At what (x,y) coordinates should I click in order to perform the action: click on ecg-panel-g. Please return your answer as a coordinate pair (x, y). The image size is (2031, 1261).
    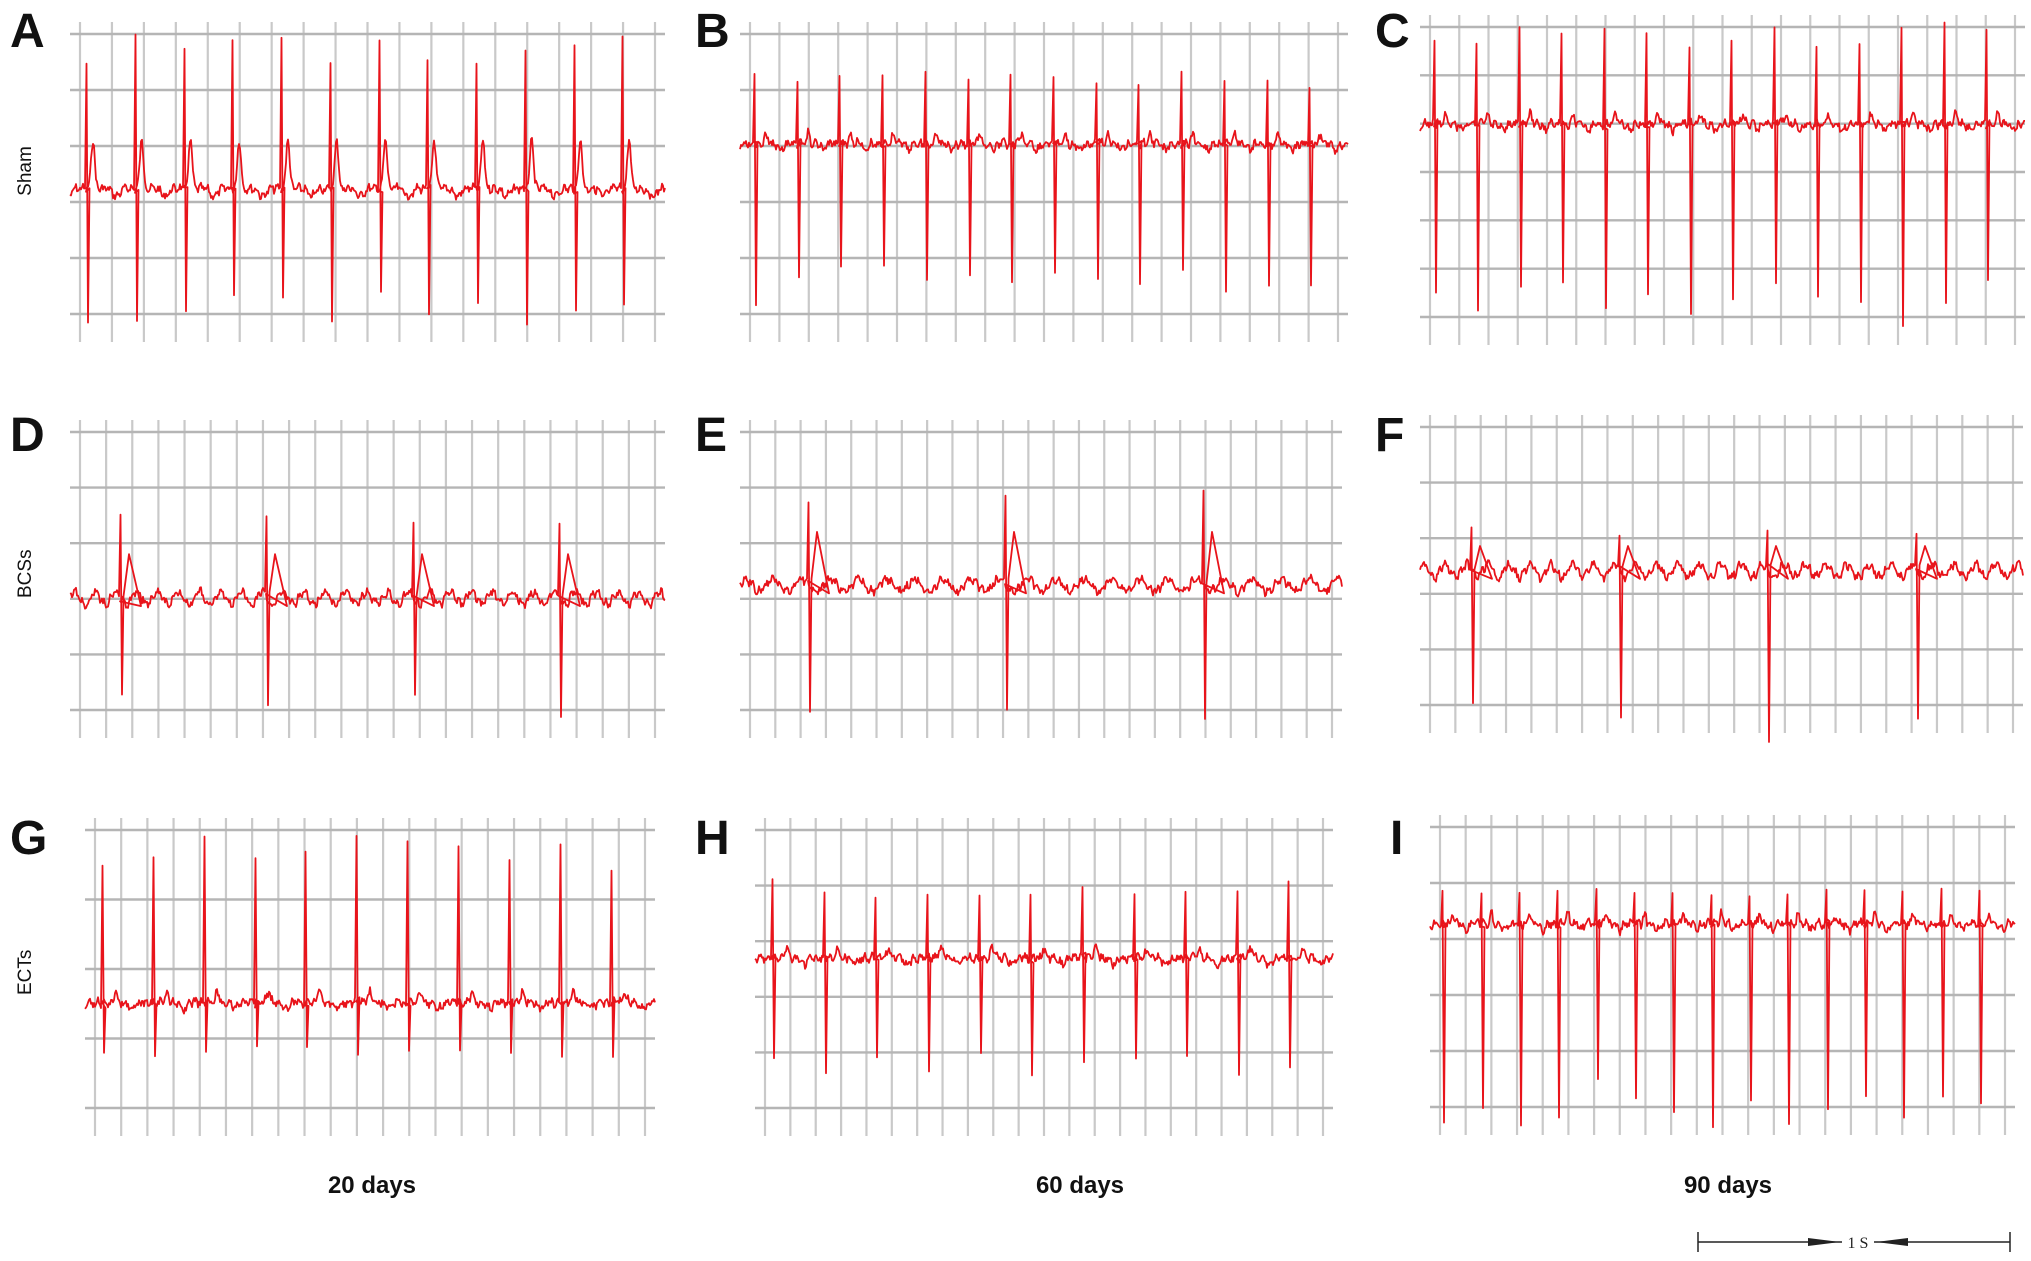
    Looking at the image, I should click on (370, 977).